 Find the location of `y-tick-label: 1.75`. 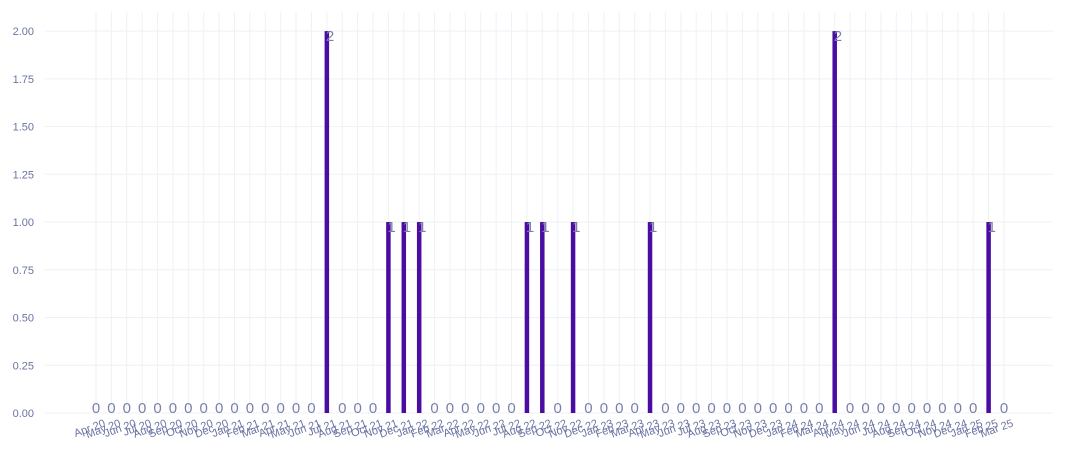

y-tick-label: 1.75 is located at coordinates (23, 80).